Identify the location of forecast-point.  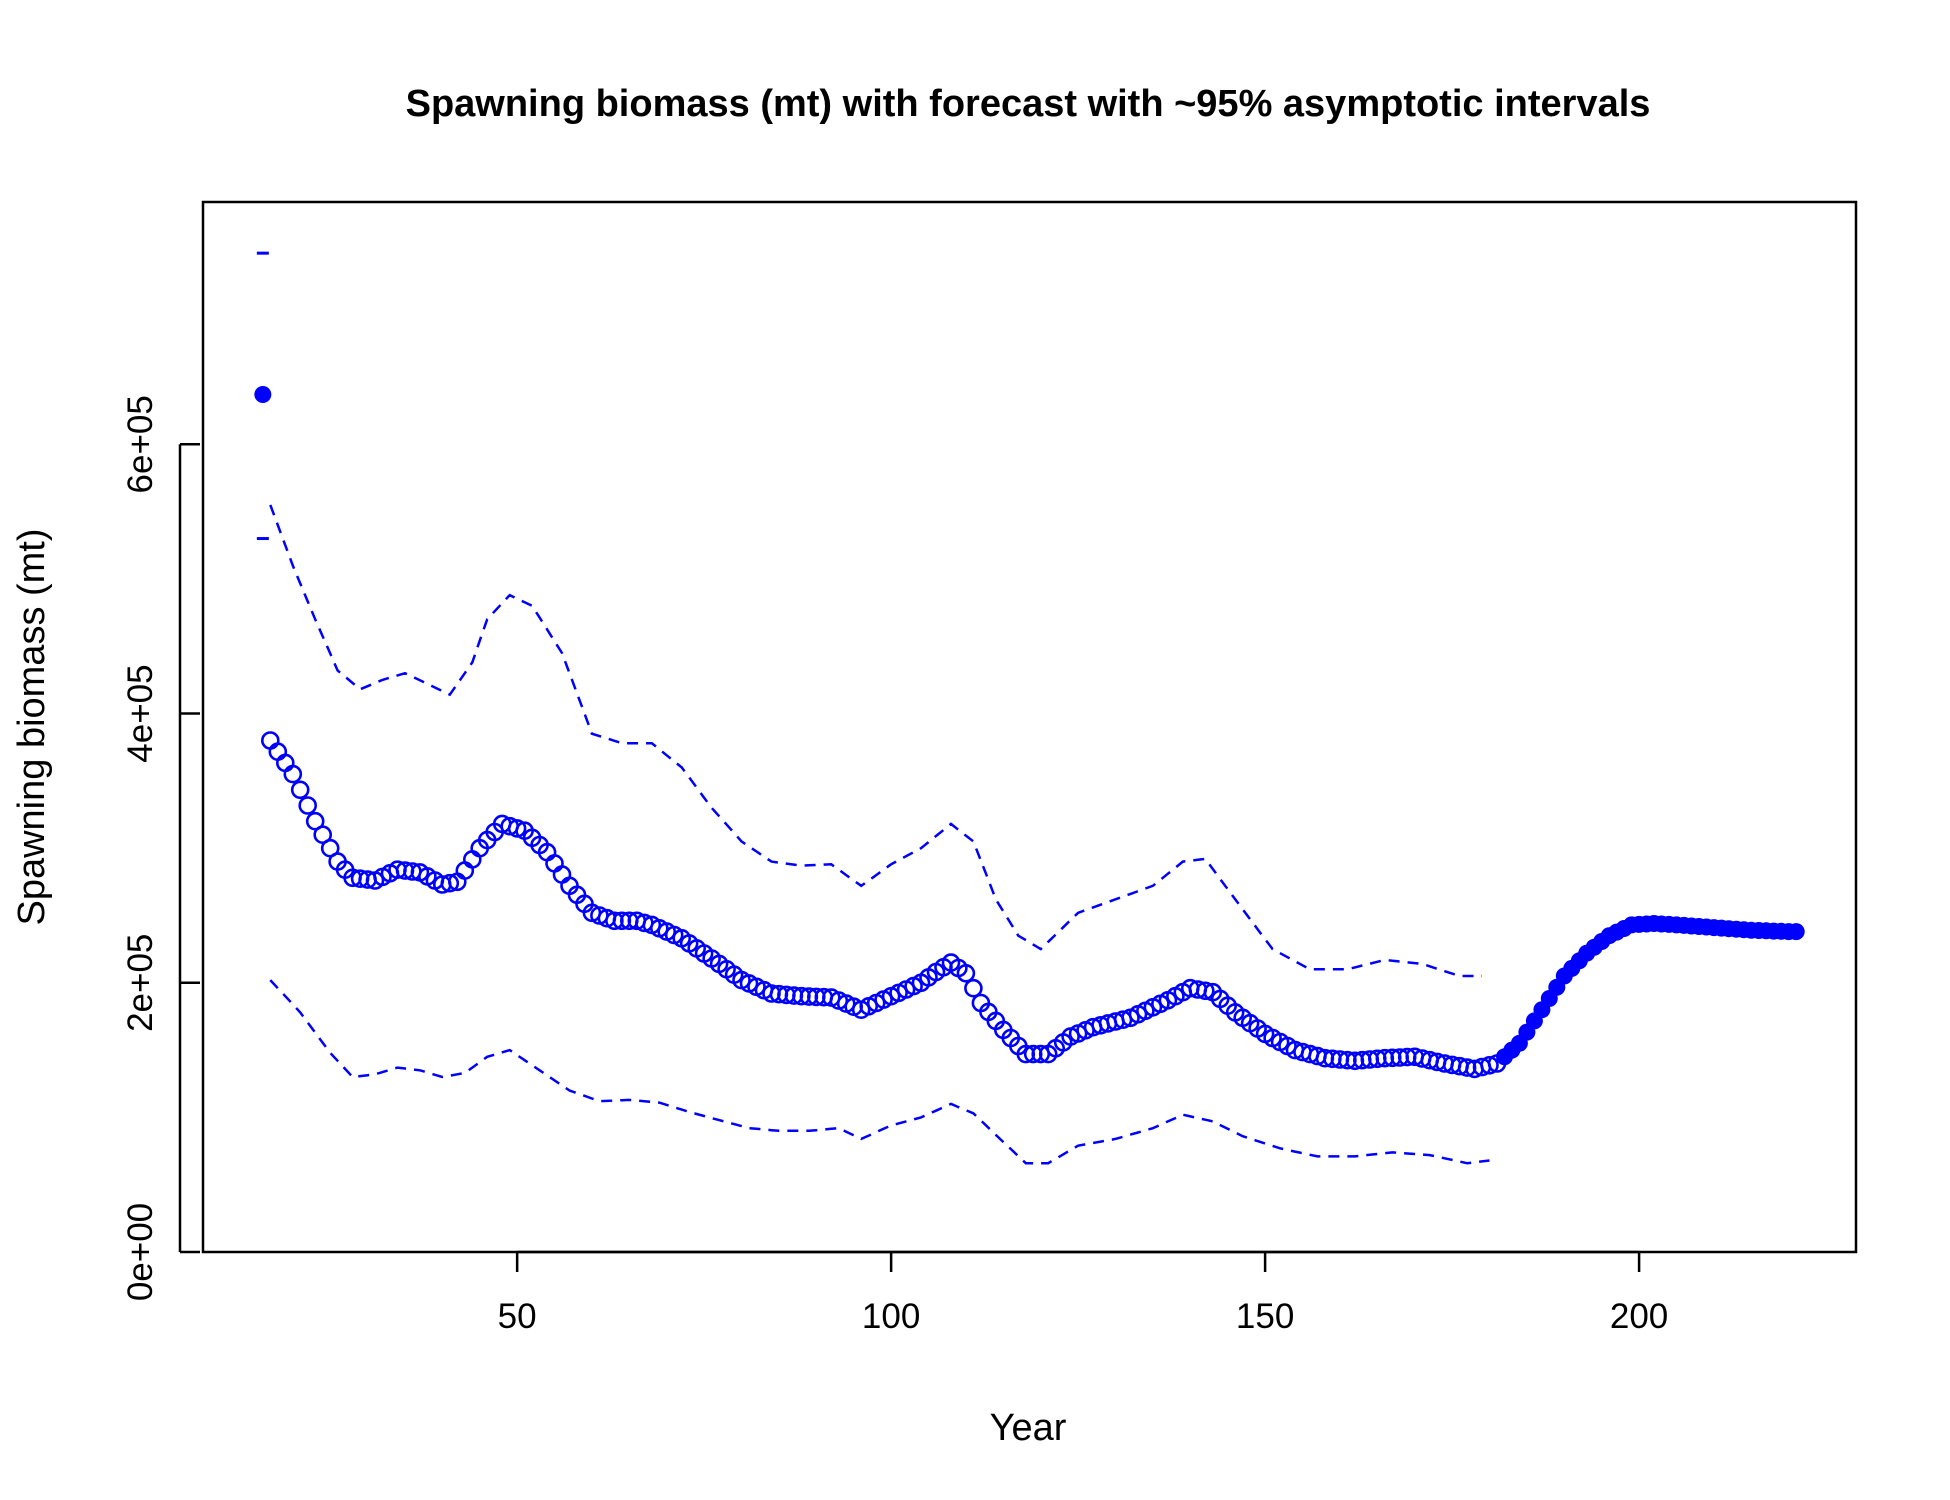
(1796, 932).